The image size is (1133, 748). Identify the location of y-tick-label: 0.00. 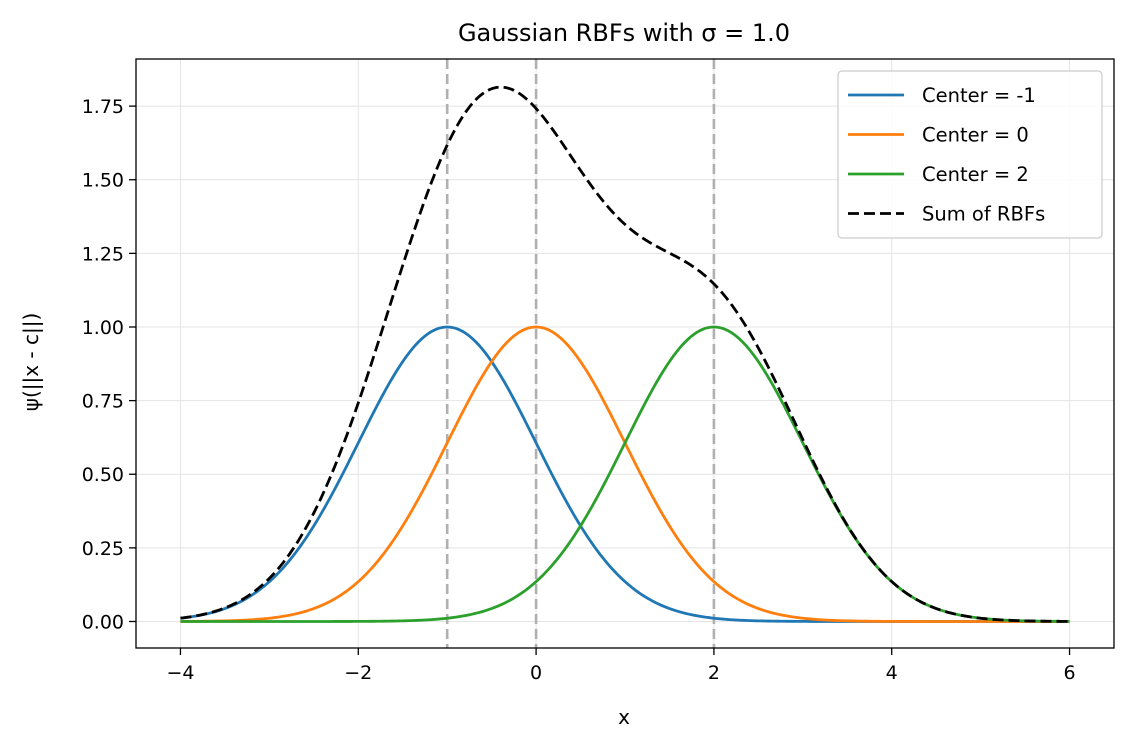
(103, 622).